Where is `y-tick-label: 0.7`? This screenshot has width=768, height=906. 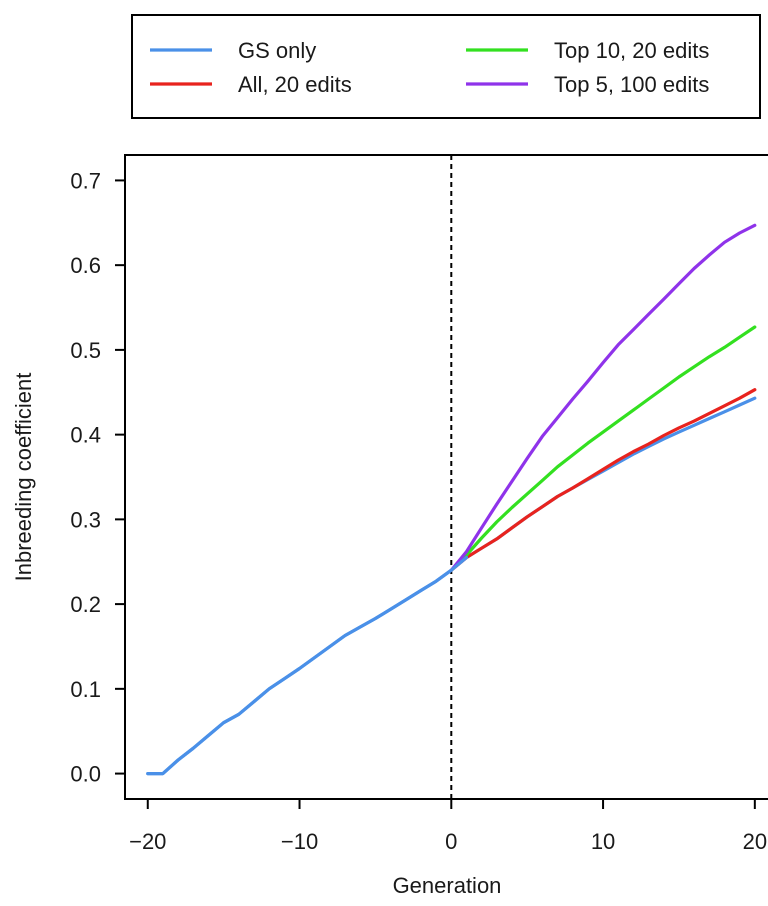 y-tick-label: 0.7 is located at coordinates (85, 180).